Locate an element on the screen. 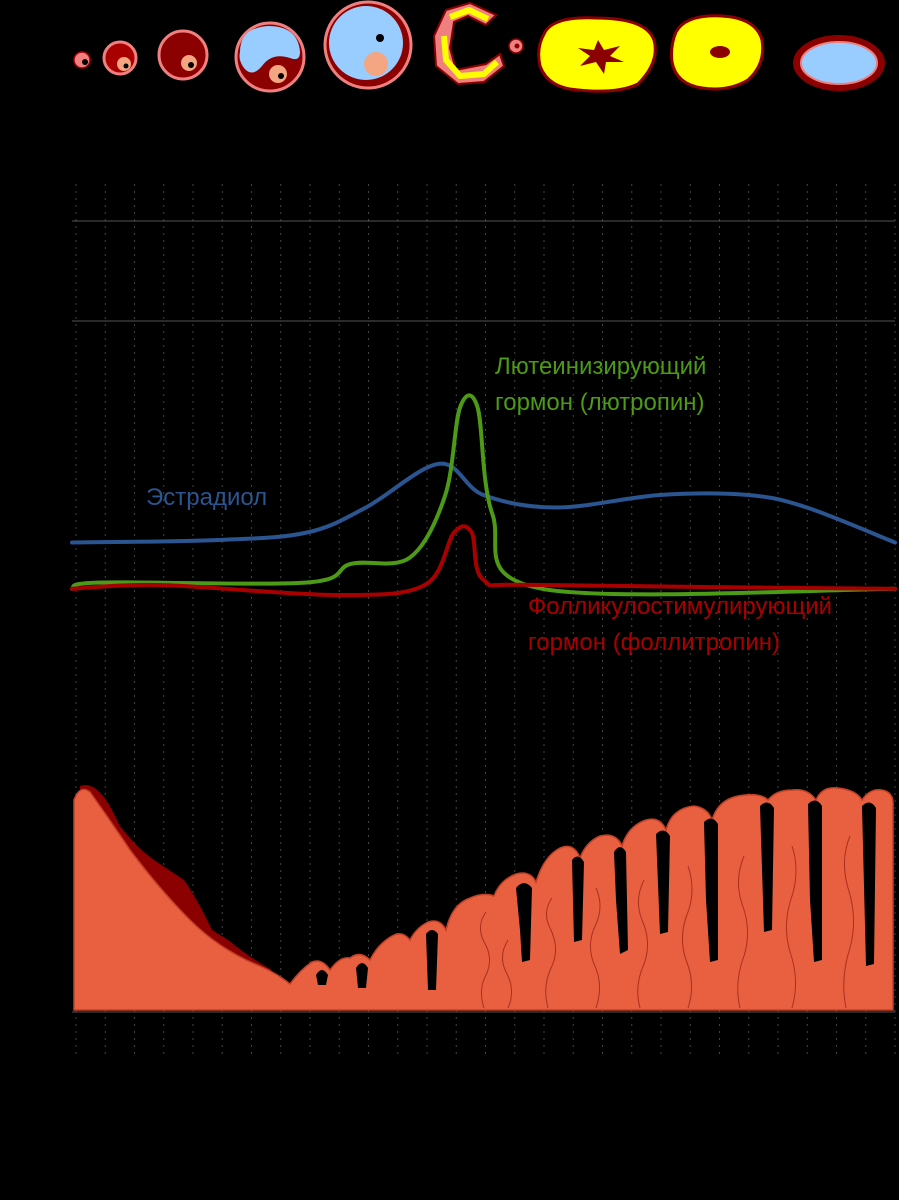 The height and width of the screenshot is (1200, 899). lh-label-line1: Лютеинизирующий is located at coordinates (600, 366).